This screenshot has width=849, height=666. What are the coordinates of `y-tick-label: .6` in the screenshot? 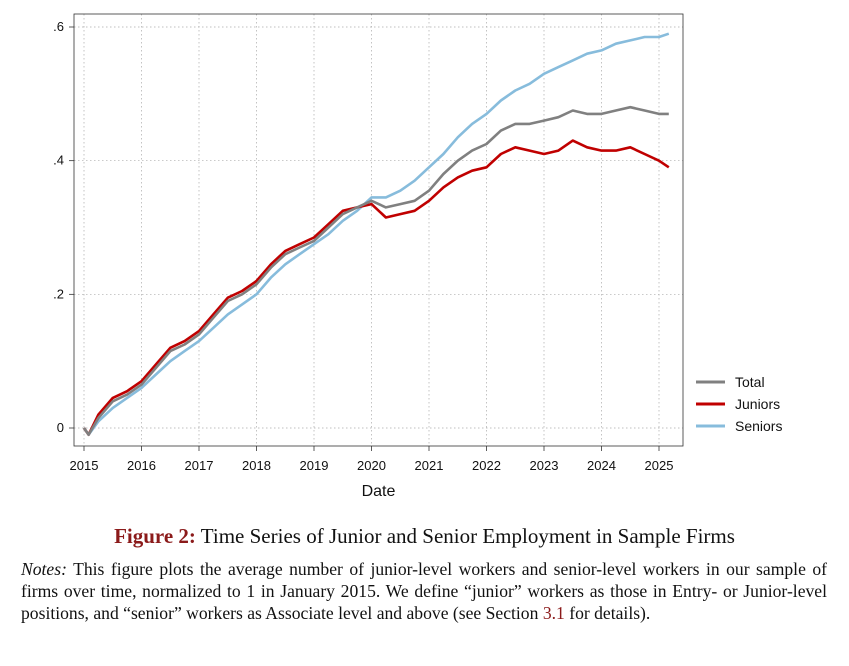 It's located at (58, 26).